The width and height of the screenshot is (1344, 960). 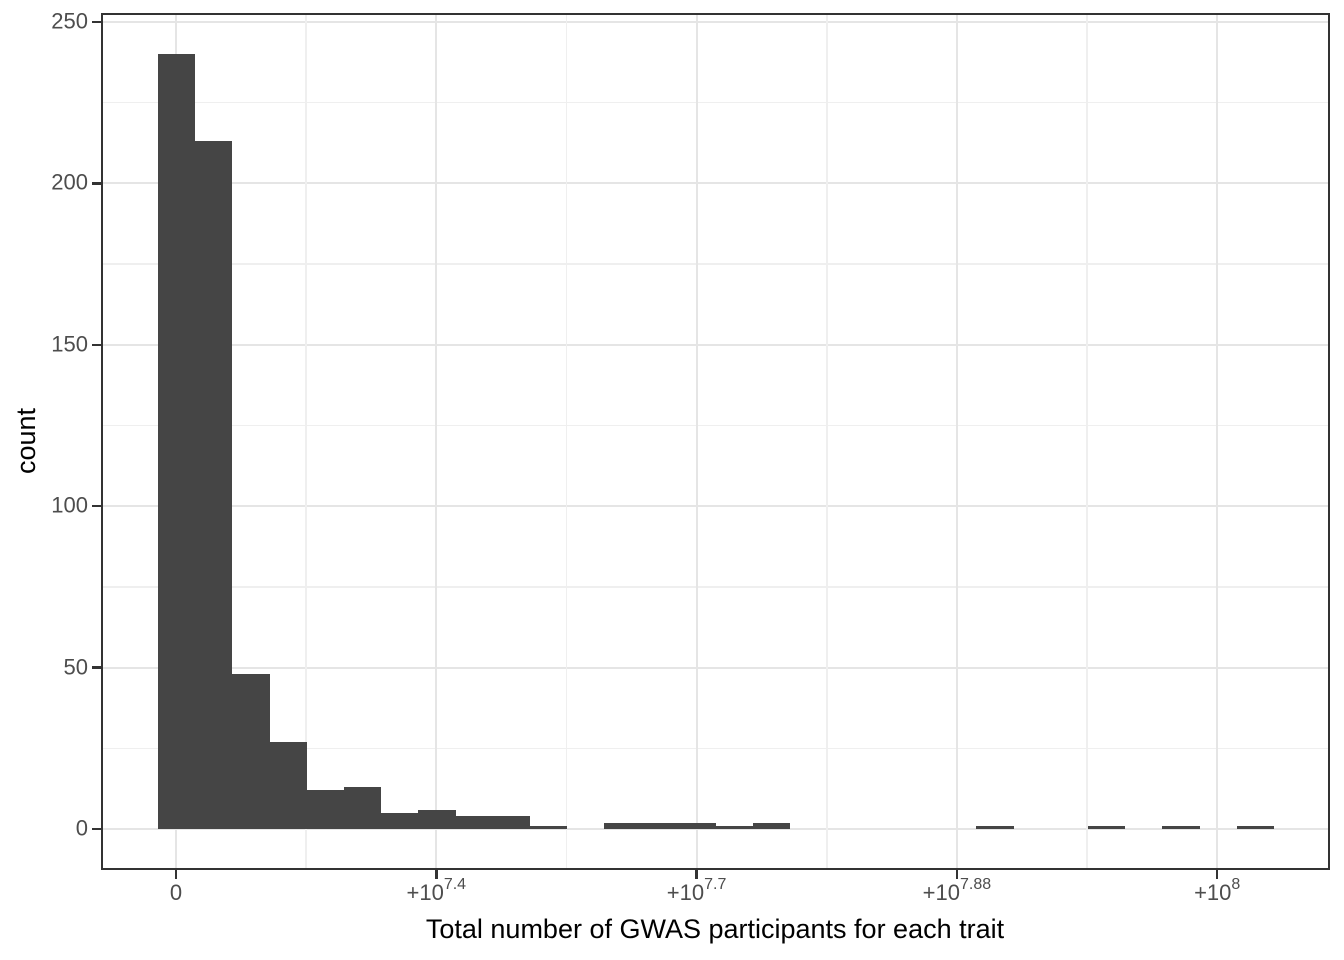 What do you see at coordinates (1236, 884) in the screenshot?
I see `x-tick-label-exponent: 8` at bounding box center [1236, 884].